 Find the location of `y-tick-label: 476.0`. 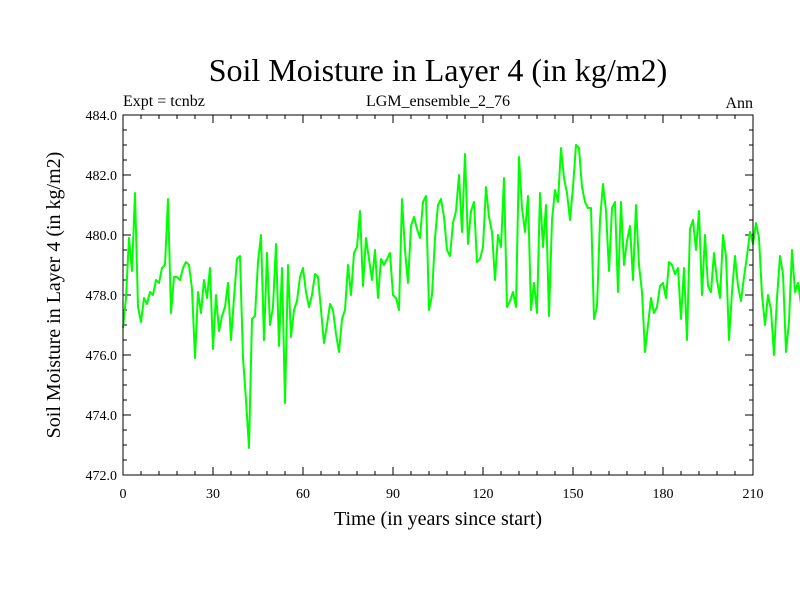

y-tick-label: 476.0 is located at coordinates (102, 356).